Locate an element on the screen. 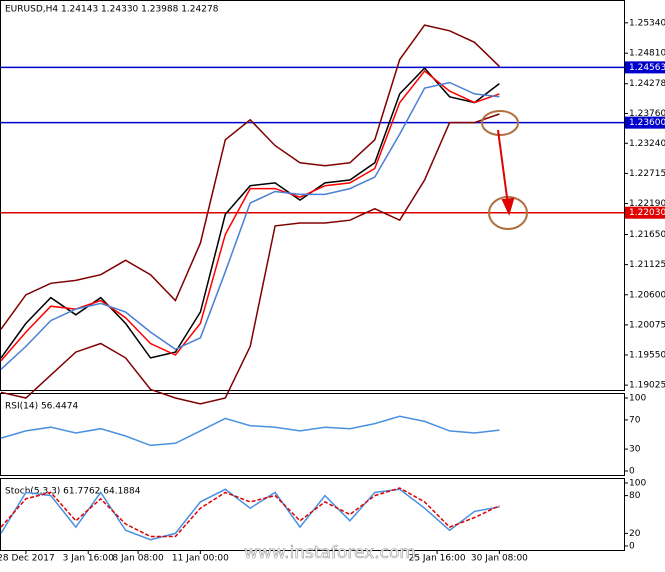  x-tick-label: 11 Jan 00:00 is located at coordinates (200, 559).